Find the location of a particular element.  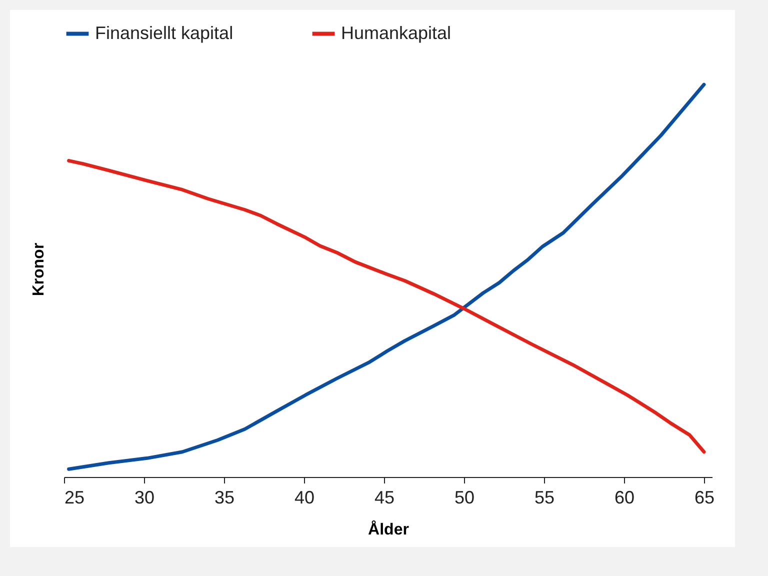

legend-label: Humankapital is located at coordinates (396, 32).